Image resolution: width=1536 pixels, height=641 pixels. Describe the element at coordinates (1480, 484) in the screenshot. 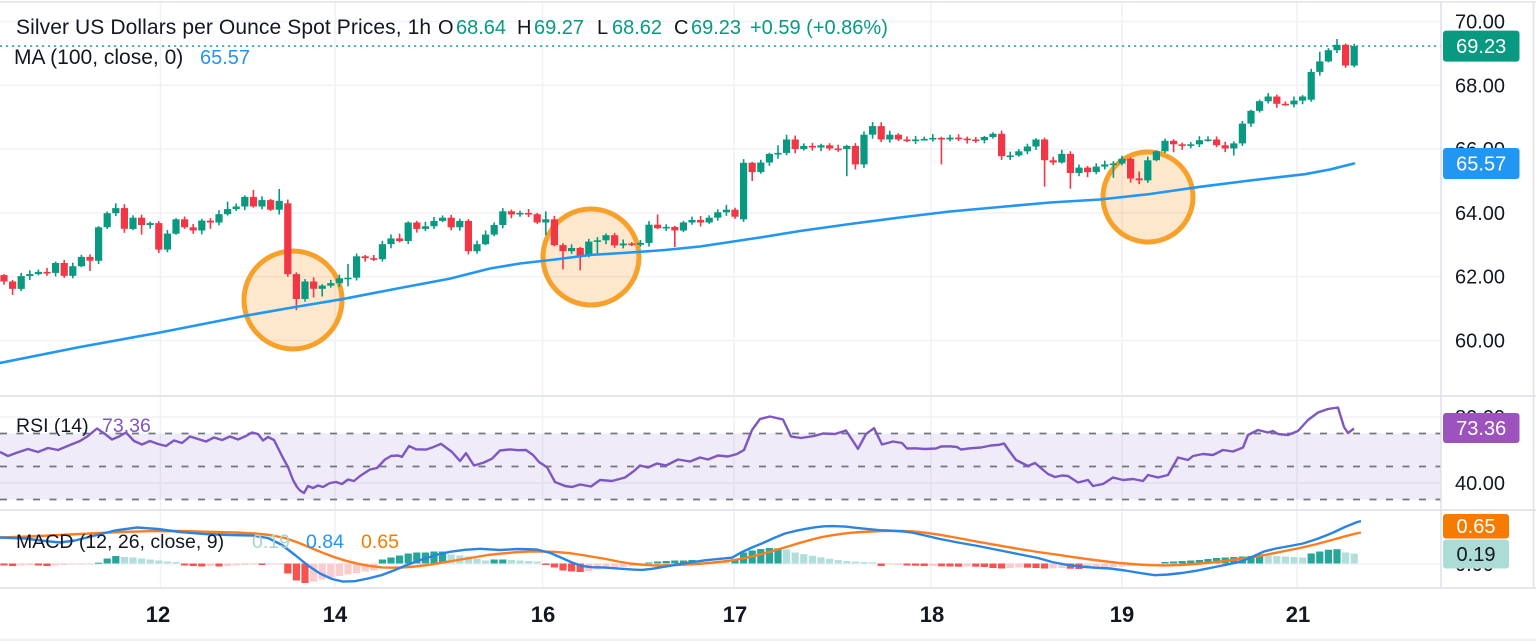

I see `svg-text: 40.00` at that location.